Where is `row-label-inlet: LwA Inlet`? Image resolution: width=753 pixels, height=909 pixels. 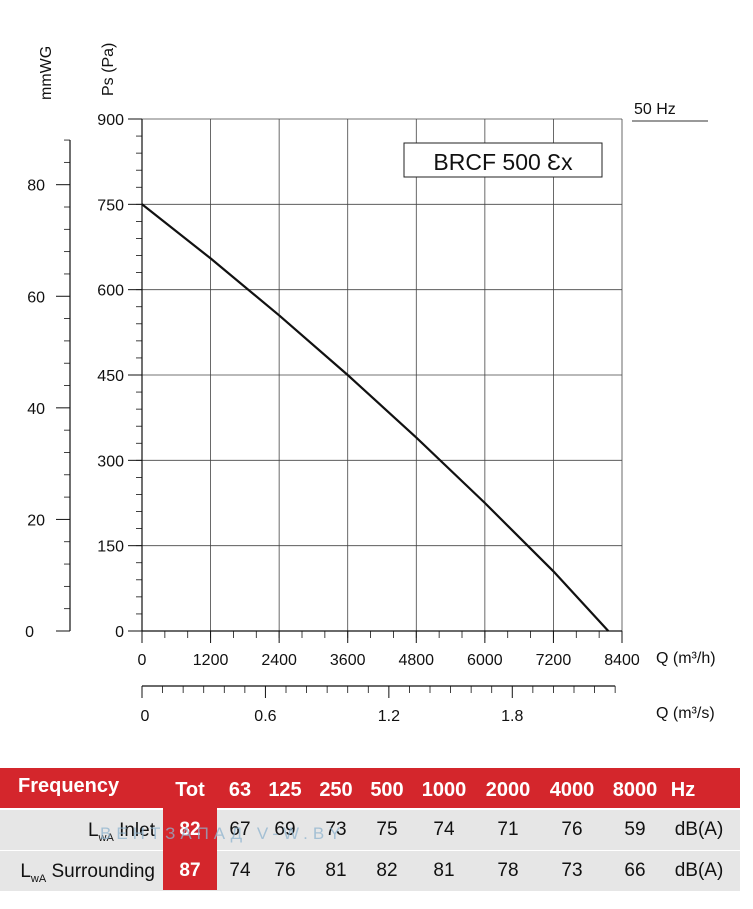 row-label-inlet: LwA Inlet is located at coordinates (121, 832).